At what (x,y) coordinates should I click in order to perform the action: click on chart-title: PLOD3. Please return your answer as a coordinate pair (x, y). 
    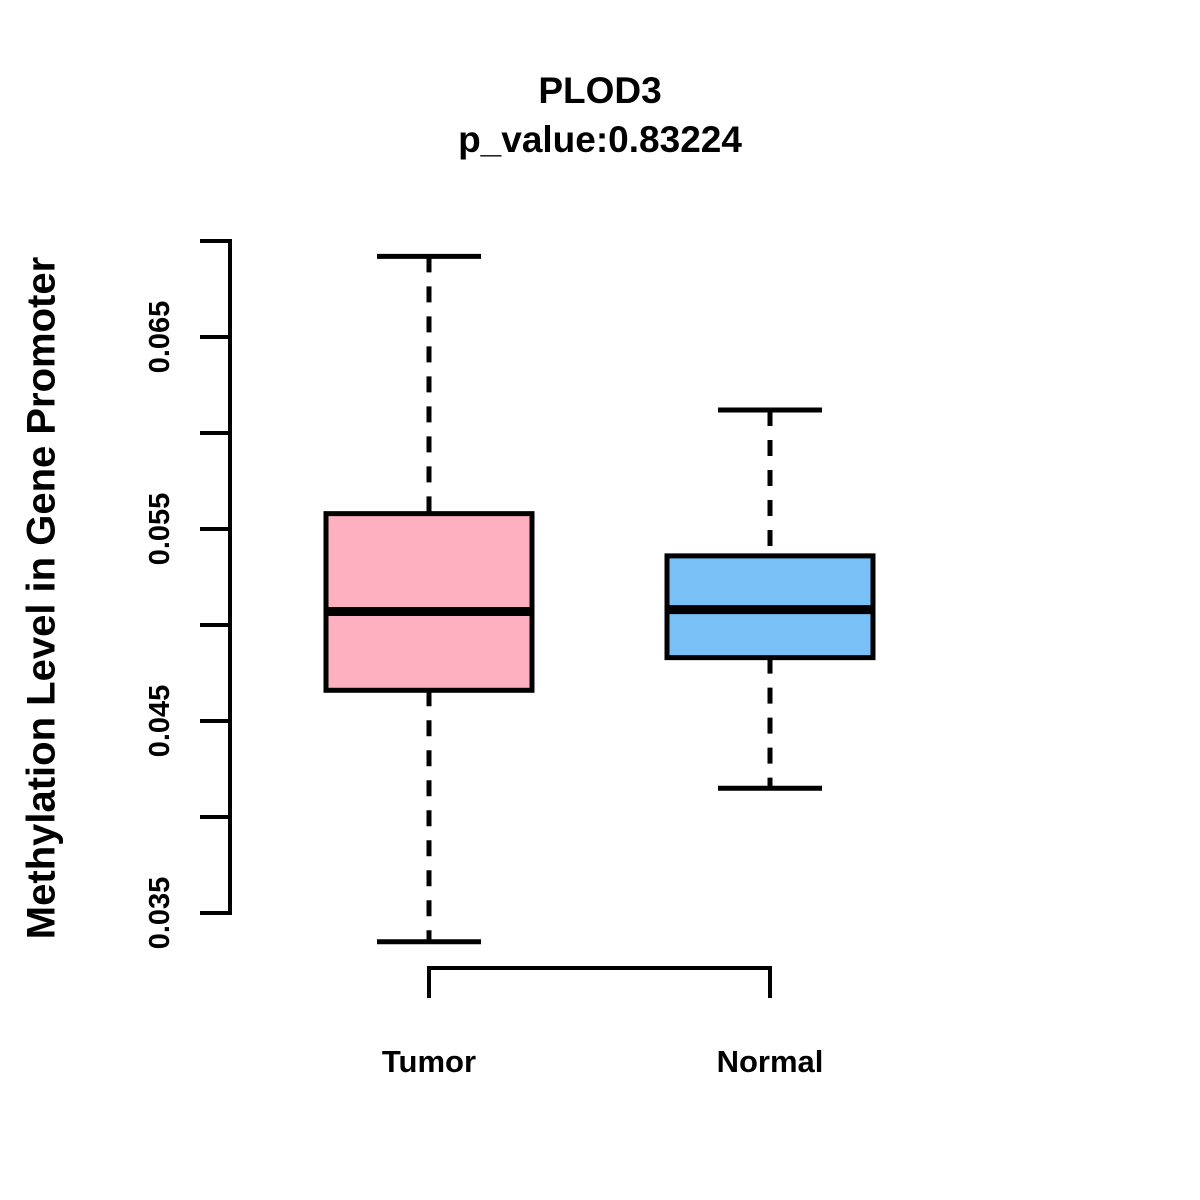
    Looking at the image, I should click on (600, 90).